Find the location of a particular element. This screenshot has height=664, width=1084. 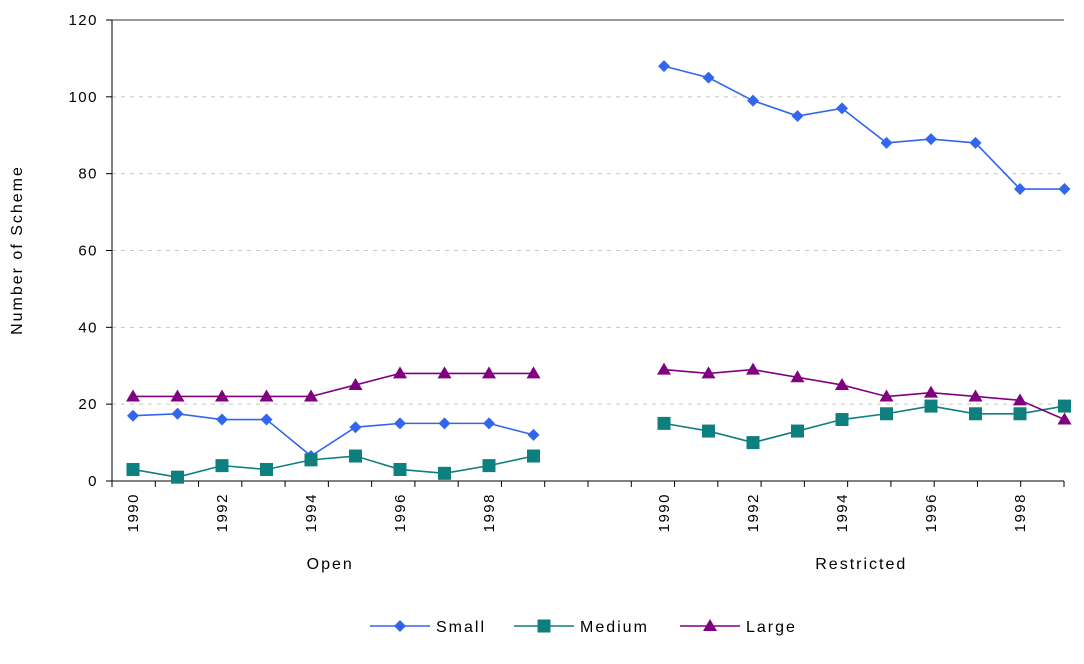

y-tick-label: 100 is located at coordinates (83, 97).